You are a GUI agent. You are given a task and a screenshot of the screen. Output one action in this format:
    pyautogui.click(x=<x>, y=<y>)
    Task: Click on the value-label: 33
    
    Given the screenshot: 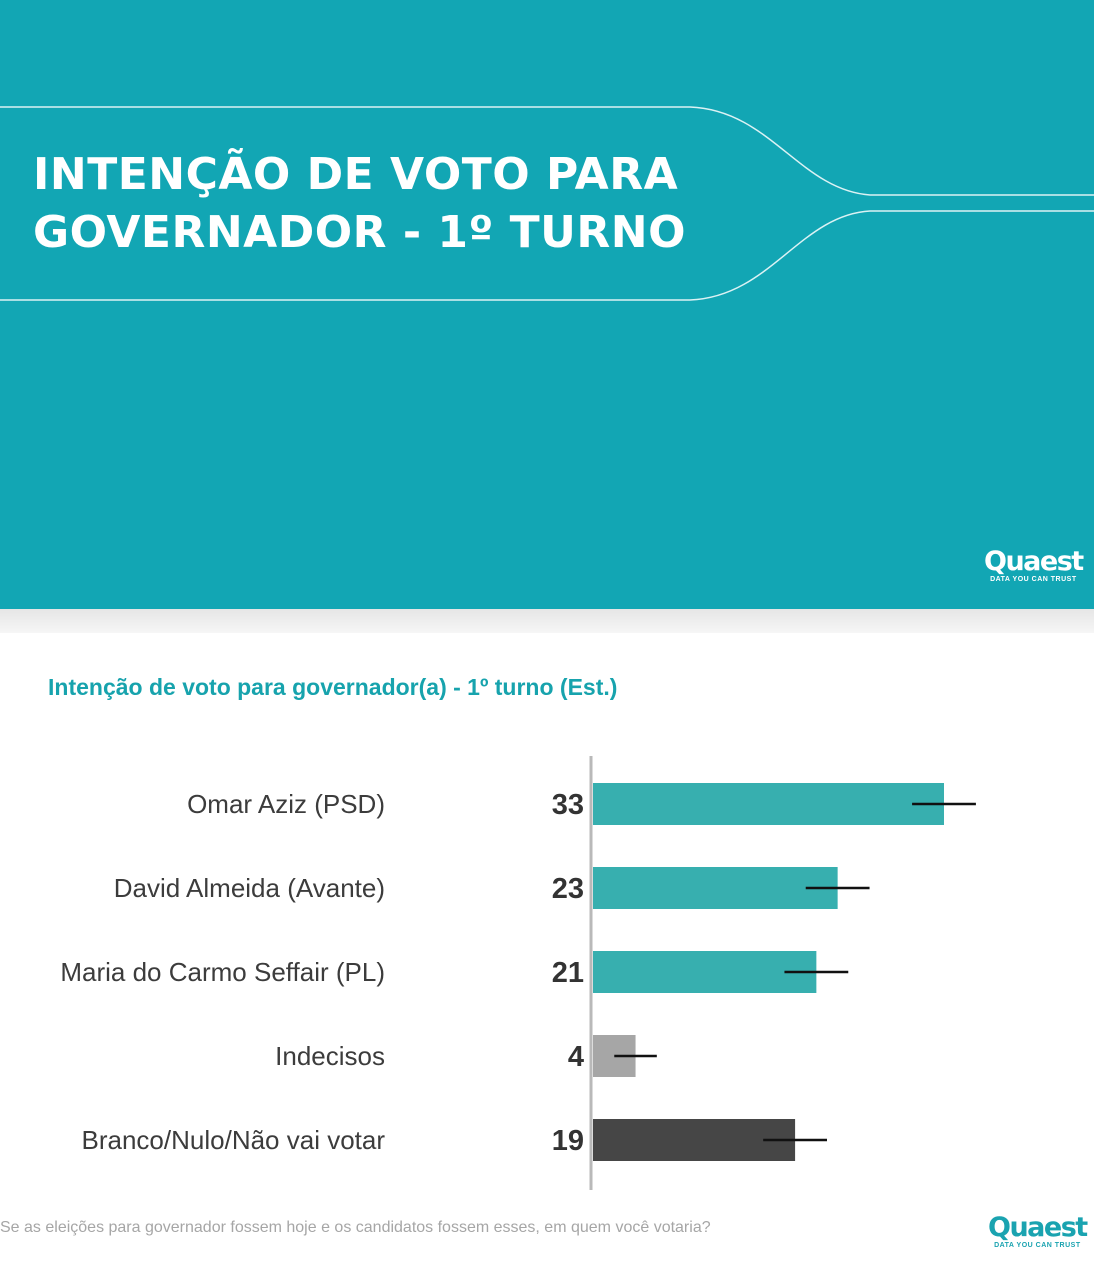 What is the action you would take?
    pyautogui.click(x=568, y=805)
    